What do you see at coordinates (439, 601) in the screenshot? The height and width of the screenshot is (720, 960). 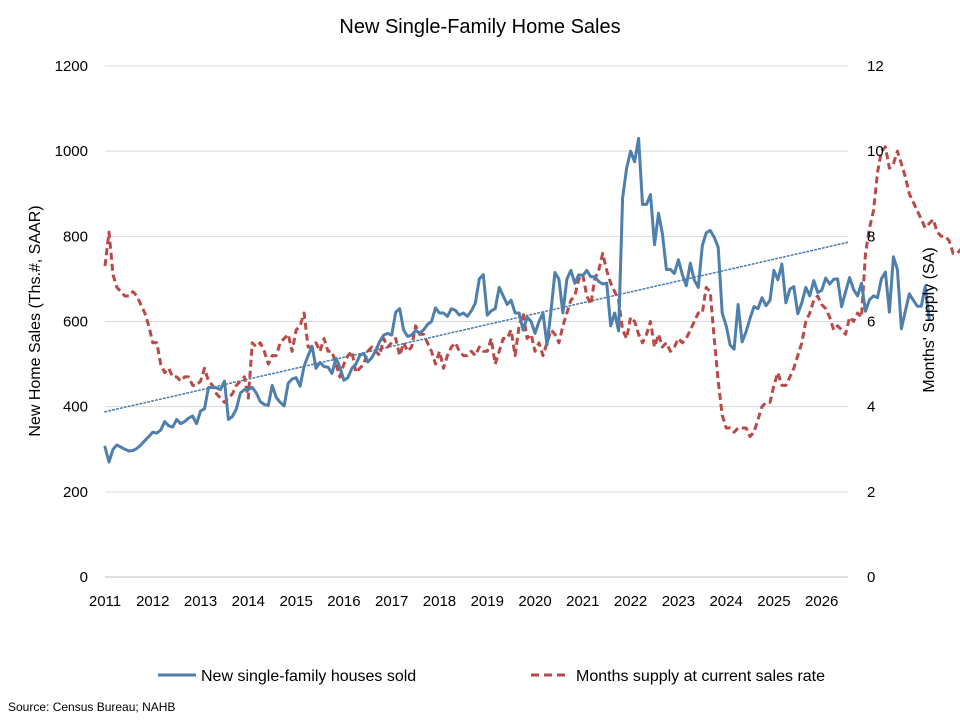 I see `x-tick-label: 2018` at bounding box center [439, 601].